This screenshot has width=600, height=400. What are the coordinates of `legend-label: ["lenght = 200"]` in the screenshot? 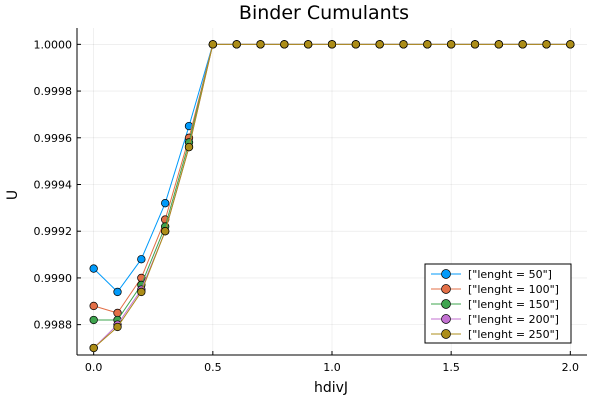 It's located at (513, 319).